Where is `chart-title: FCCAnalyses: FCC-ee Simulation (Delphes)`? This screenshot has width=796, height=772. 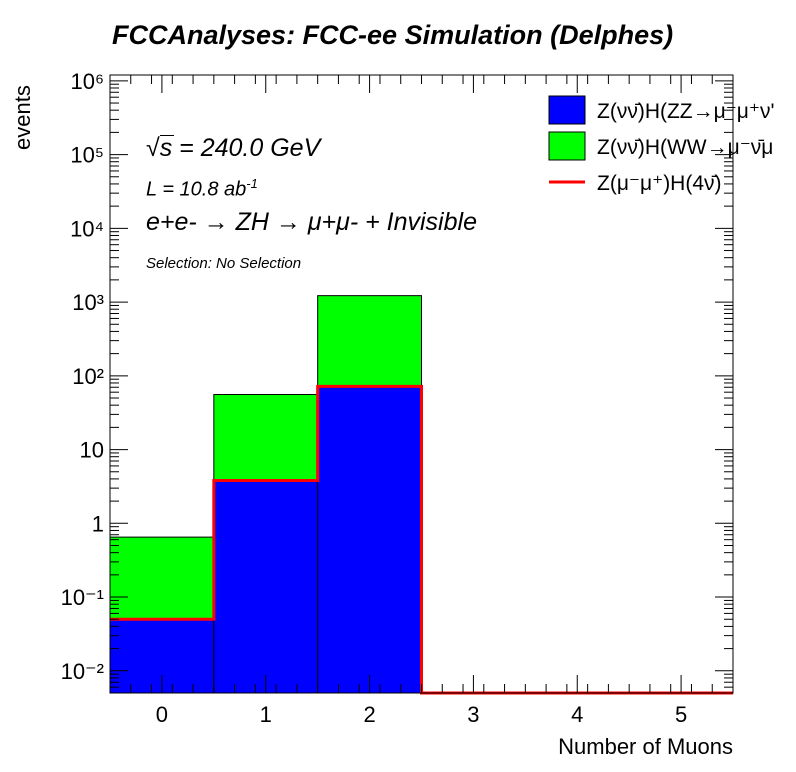
chart-title: FCCAnalyses: FCC-ee Simulation (Delphes) is located at coordinates (393, 35).